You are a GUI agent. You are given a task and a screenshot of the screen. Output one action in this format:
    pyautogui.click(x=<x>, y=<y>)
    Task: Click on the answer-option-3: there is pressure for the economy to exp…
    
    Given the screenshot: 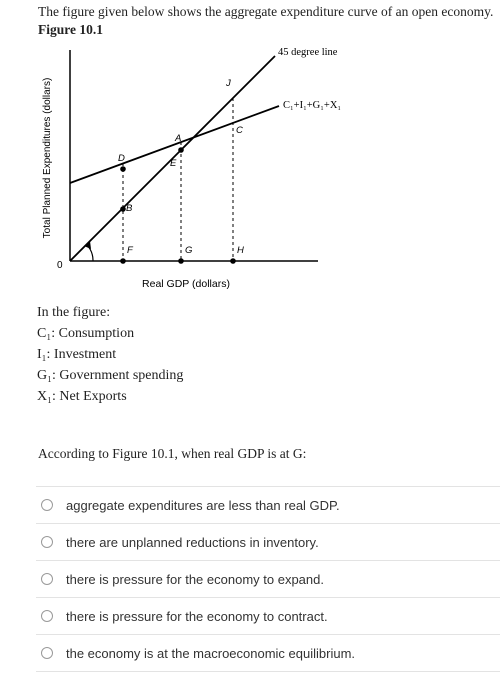 What is the action you would take?
    pyautogui.click(x=268, y=578)
    